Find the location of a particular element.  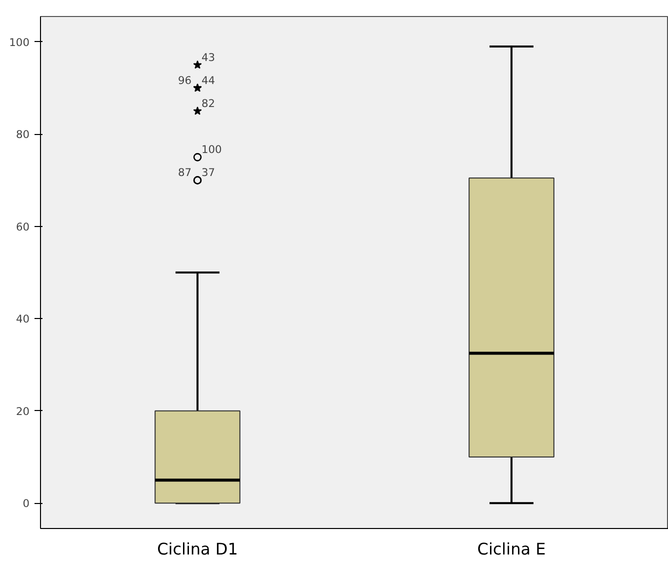

y-tick-label: 20 is located at coordinates (23, 411).